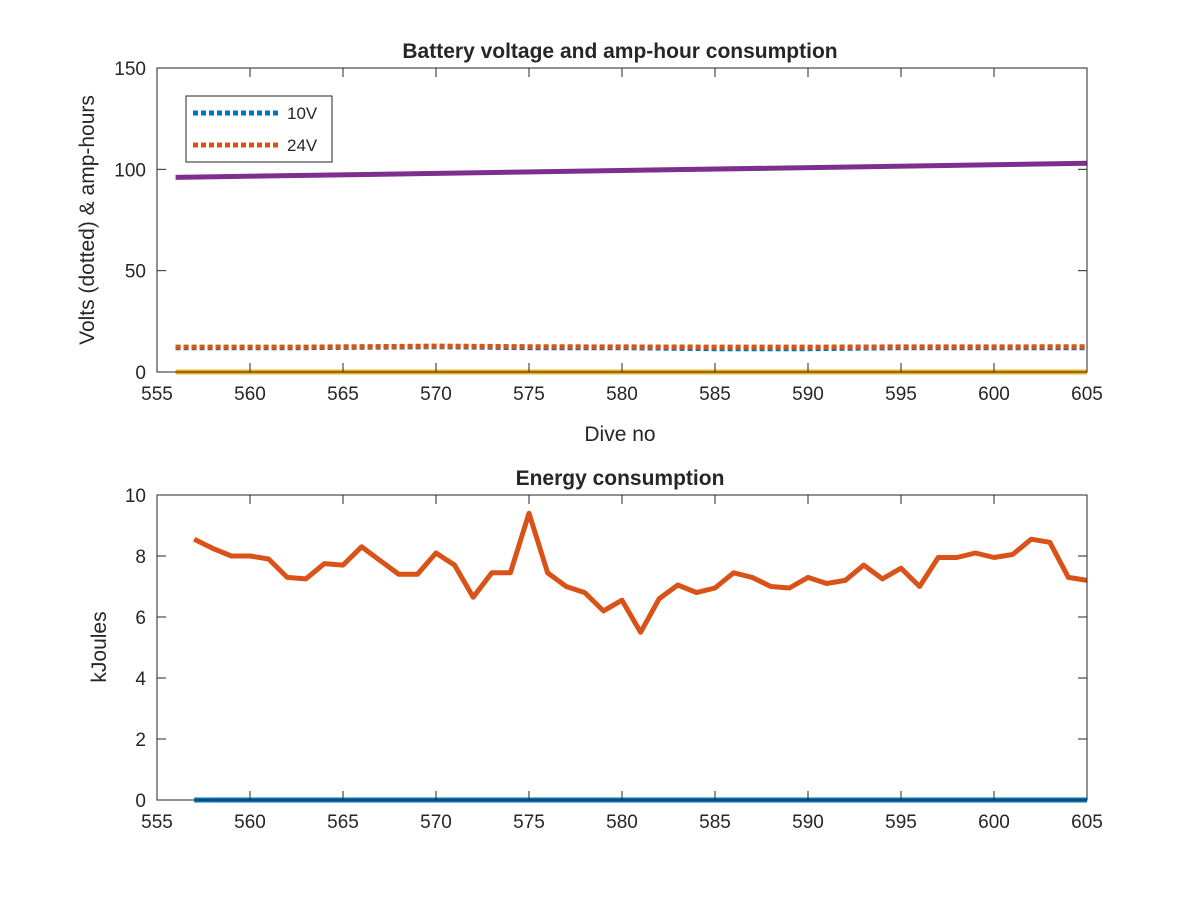 Image resolution: width=1200 pixels, height=900 pixels. Describe the element at coordinates (619, 51) in the screenshot. I see `chart-title: Battery voltage and amp-hour consumption` at that location.